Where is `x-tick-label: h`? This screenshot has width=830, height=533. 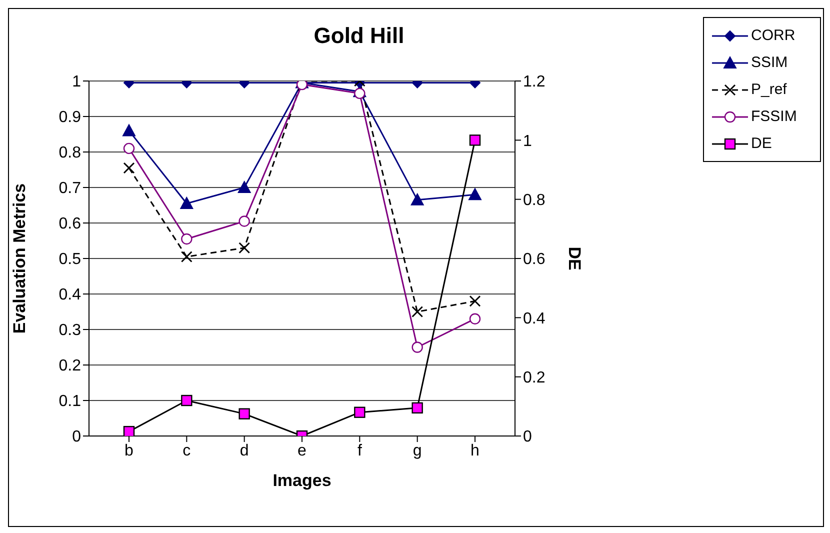
x-tick-label: h is located at coordinates (475, 451).